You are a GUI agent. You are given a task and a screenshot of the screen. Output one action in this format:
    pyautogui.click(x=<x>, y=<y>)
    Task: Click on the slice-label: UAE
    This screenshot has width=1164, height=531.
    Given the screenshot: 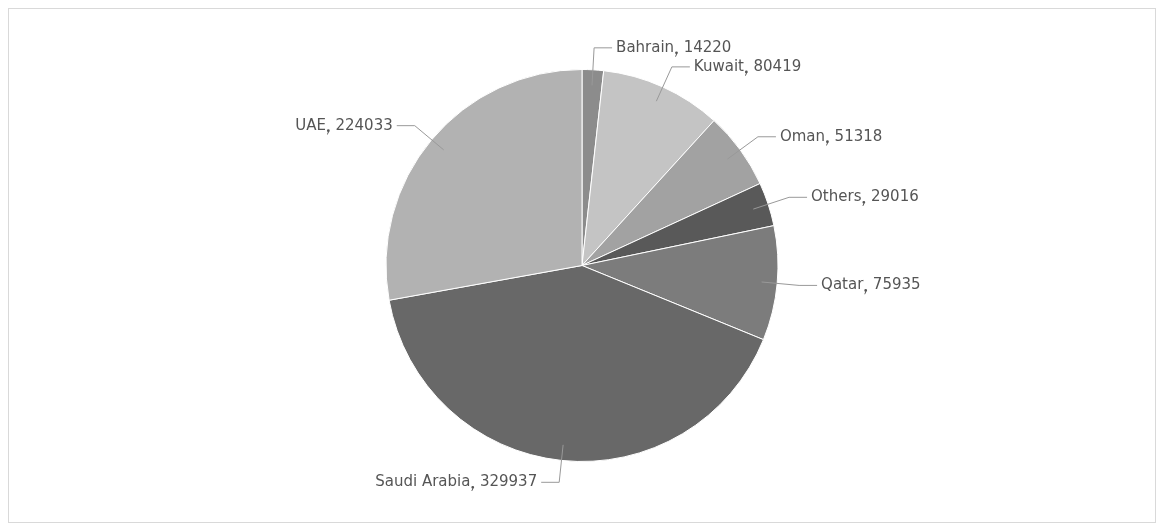 What is the action you would take?
    pyautogui.click(x=310, y=124)
    